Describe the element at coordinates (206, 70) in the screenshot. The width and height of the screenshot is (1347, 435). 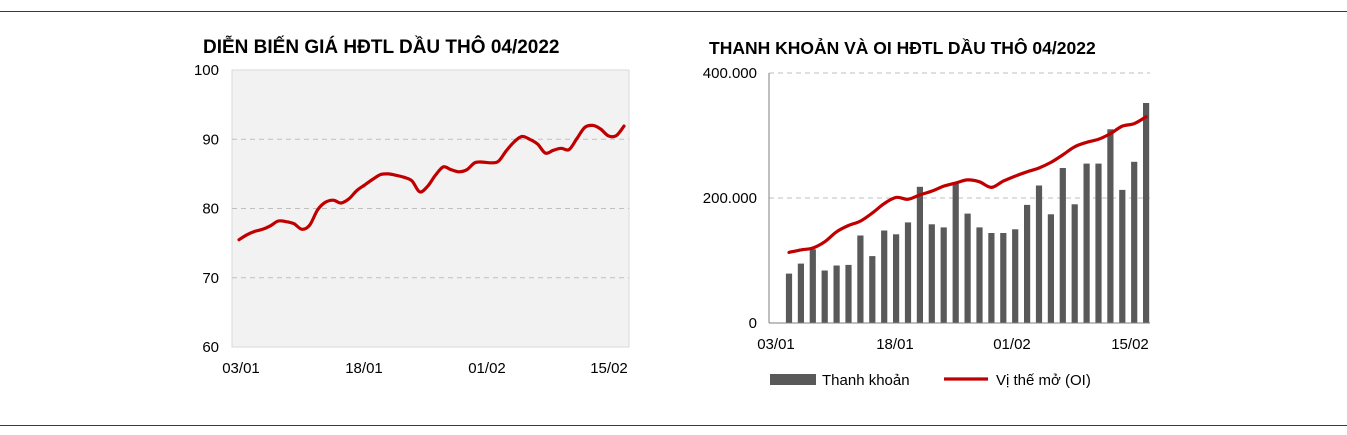
I see `y-tick-label: 100` at that location.